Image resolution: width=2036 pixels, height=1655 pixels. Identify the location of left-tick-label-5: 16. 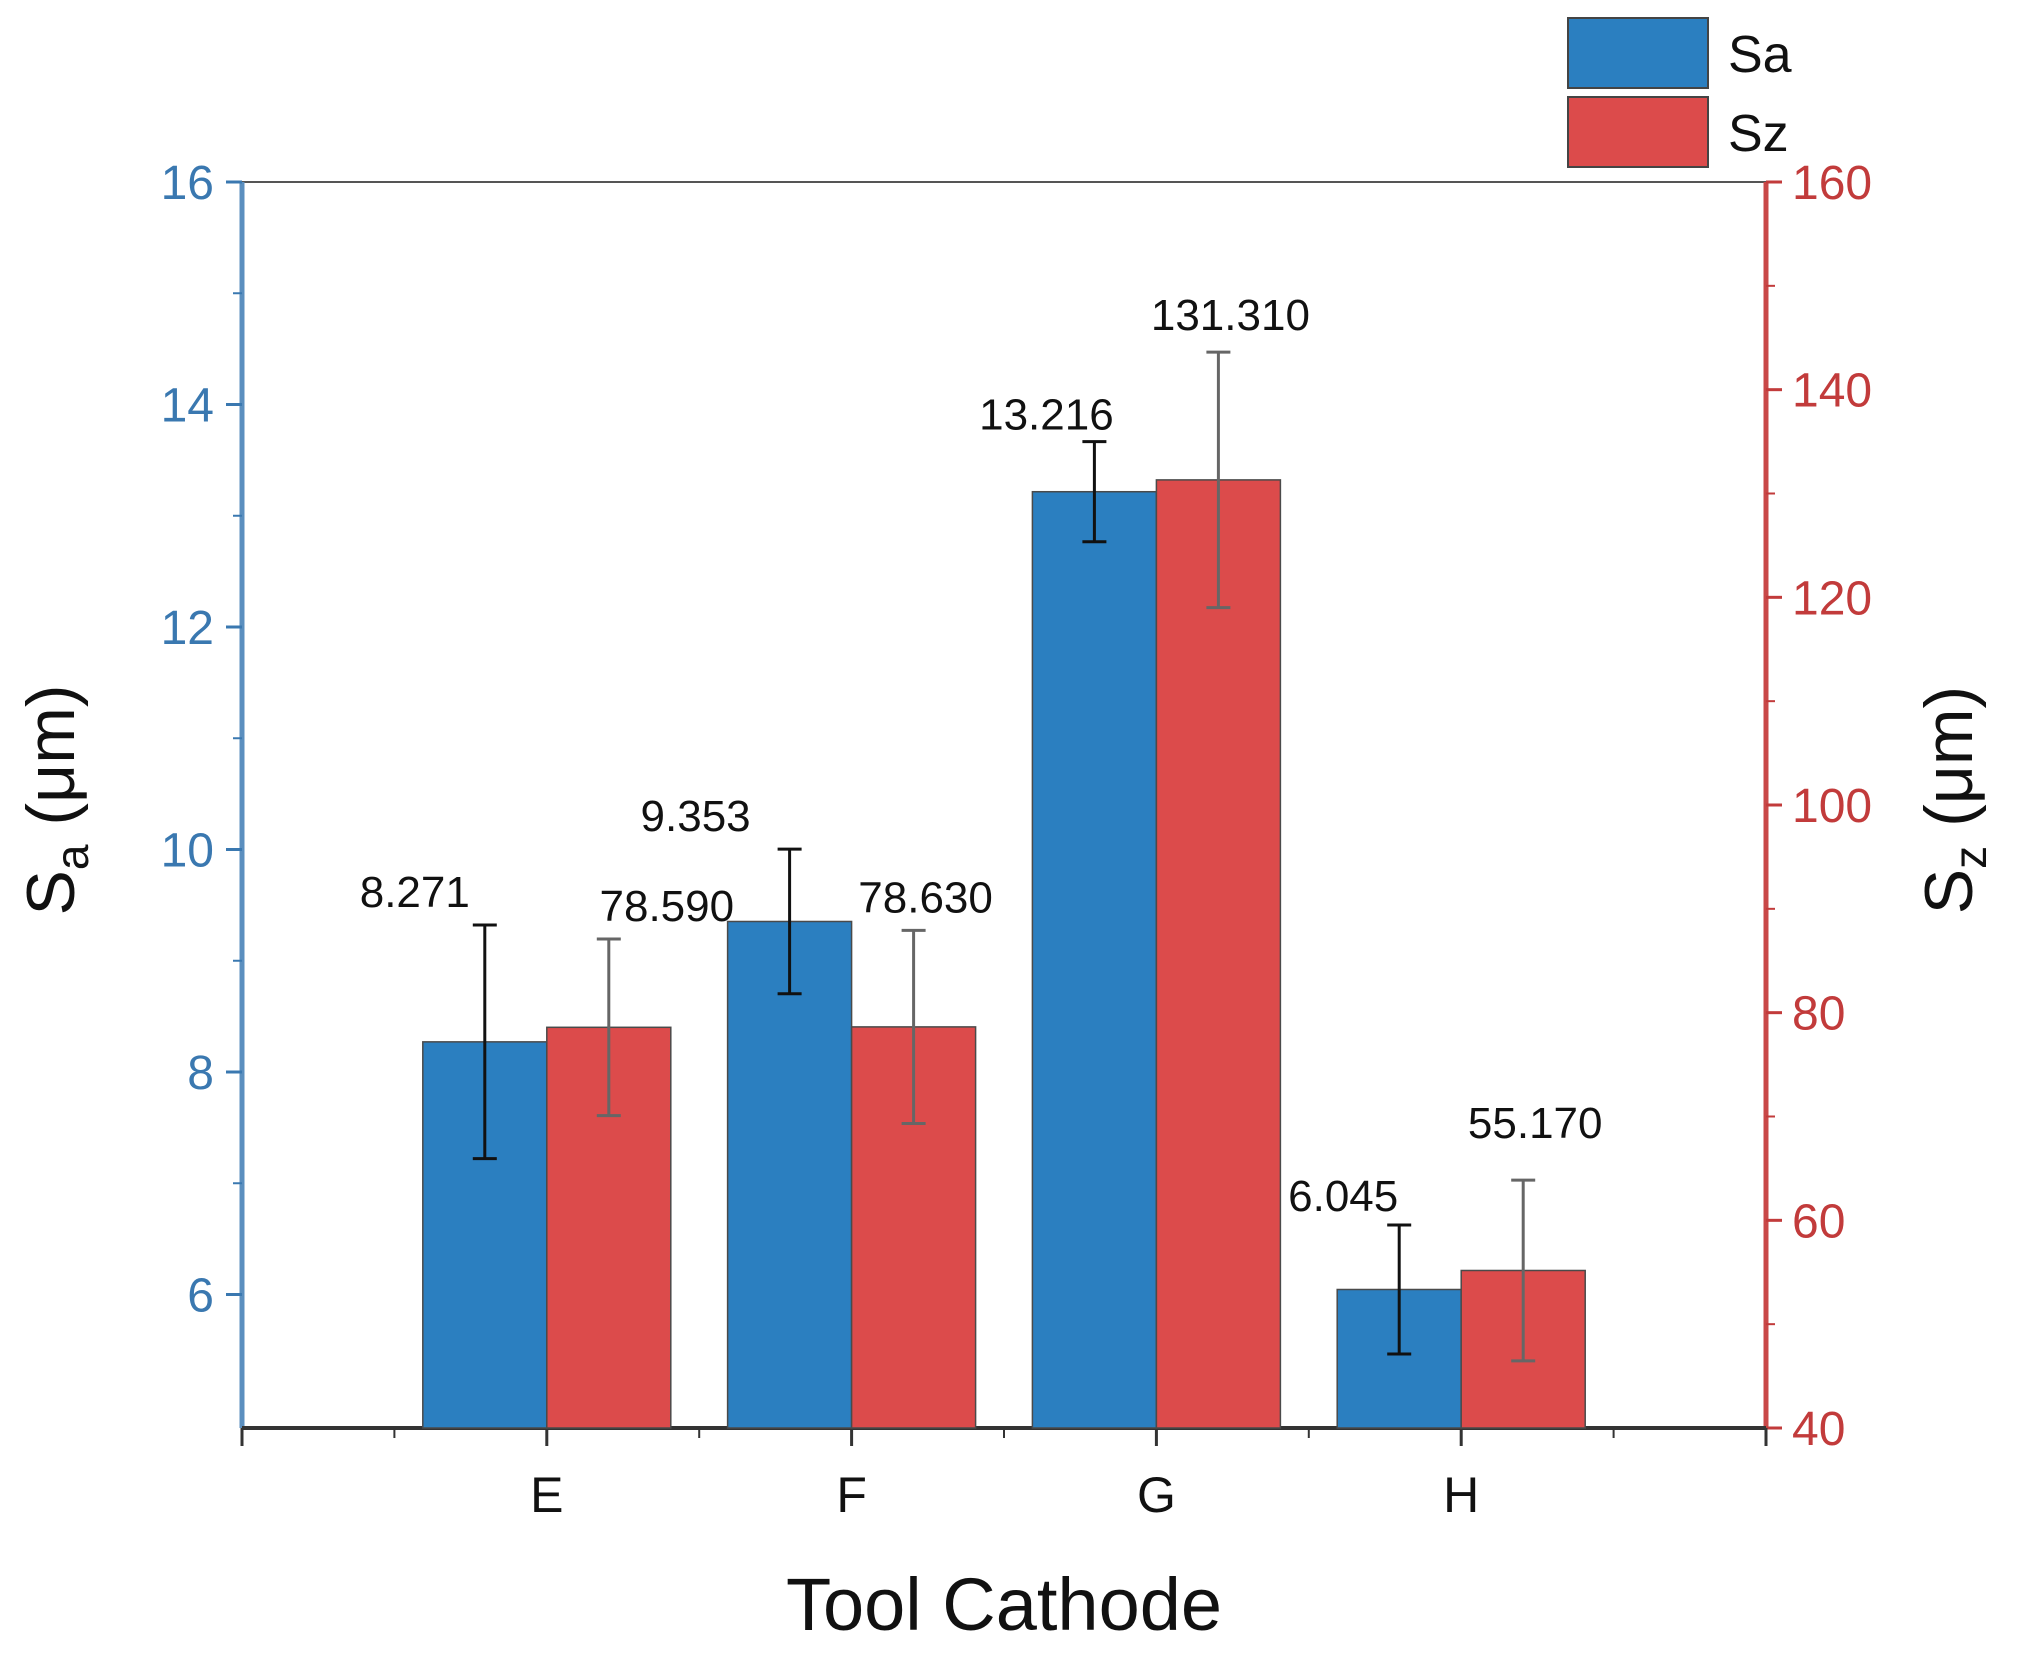
(187, 183).